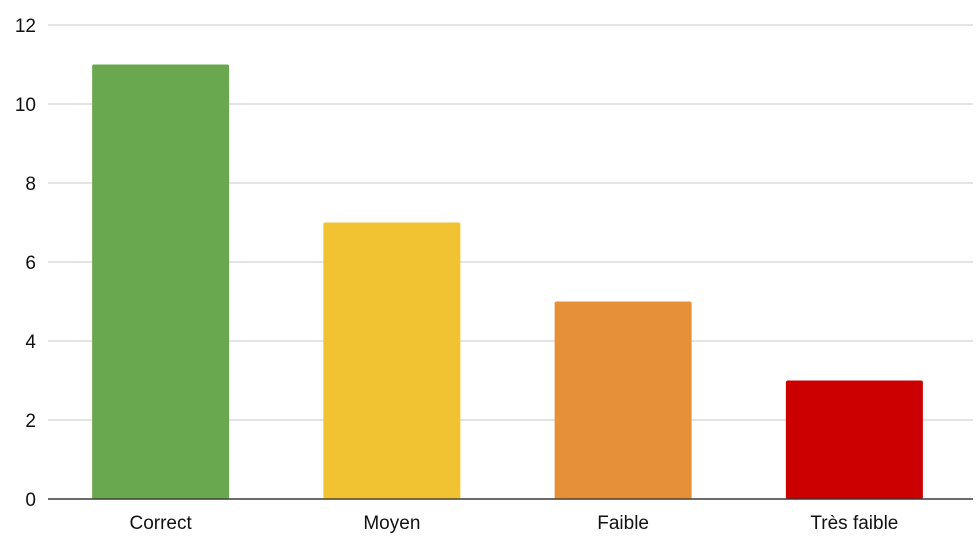 This screenshot has height=554, width=980. What do you see at coordinates (30, 342) in the screenshot?
I see `y-tick-label: 4` at bounding box center [30, 342].